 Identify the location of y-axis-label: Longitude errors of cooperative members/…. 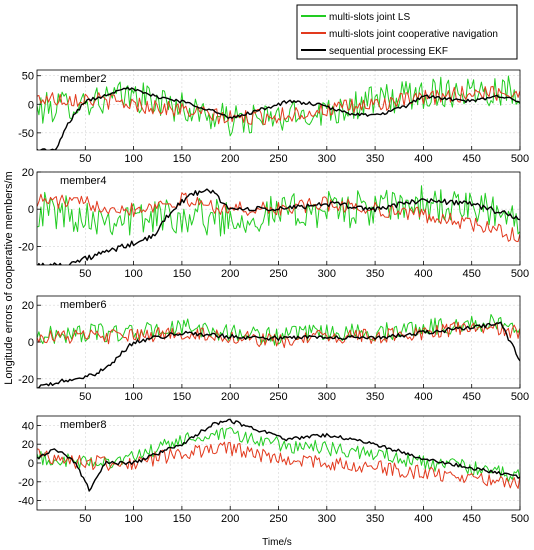
(9, 277).